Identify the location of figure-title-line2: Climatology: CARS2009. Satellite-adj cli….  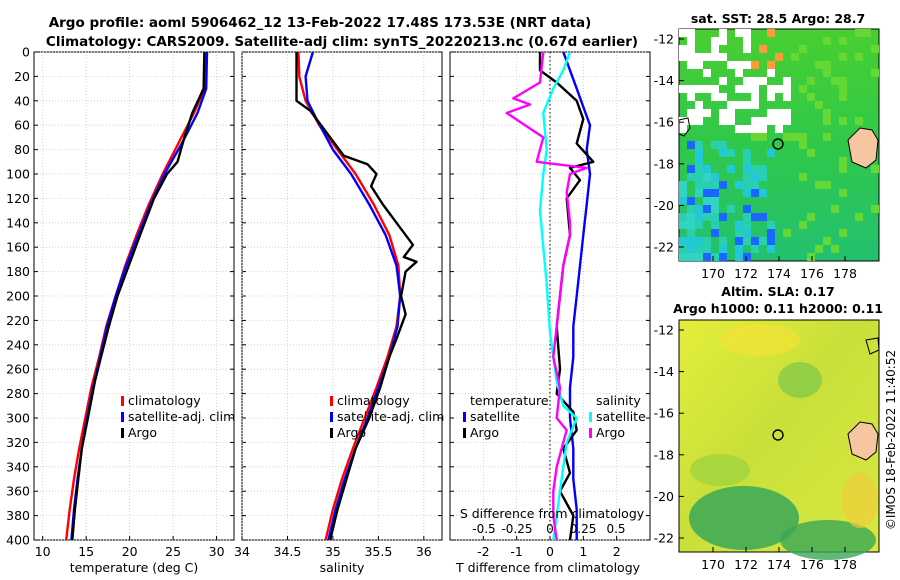
(342, 42).